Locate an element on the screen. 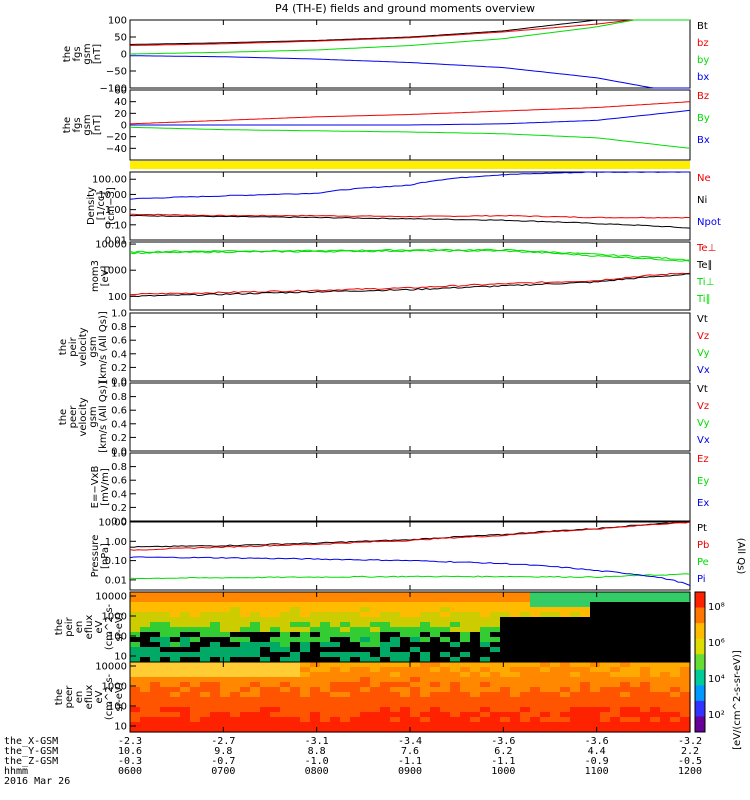  ephemeris-row-label: the_Z-GSM is located at coordinates (31, 761).